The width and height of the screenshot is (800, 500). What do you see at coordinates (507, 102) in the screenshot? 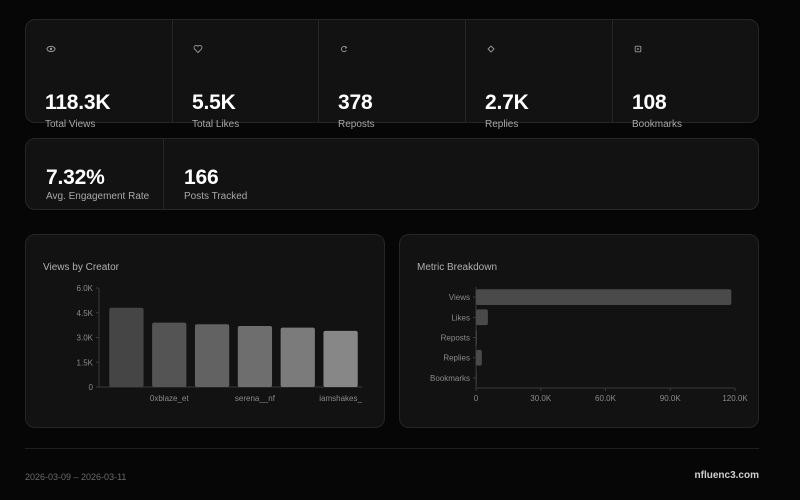
I see `stat-value: 2.7K` at bounding box center [507, 102].